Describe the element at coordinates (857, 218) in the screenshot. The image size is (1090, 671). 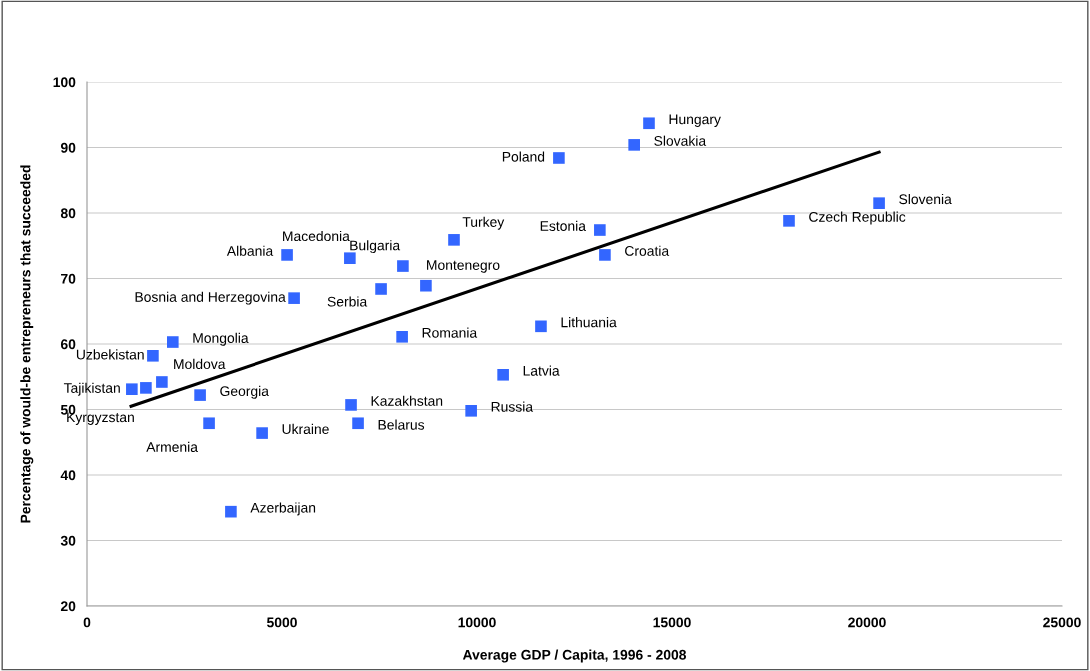
I see `annotation: Czech Republic` at that location.